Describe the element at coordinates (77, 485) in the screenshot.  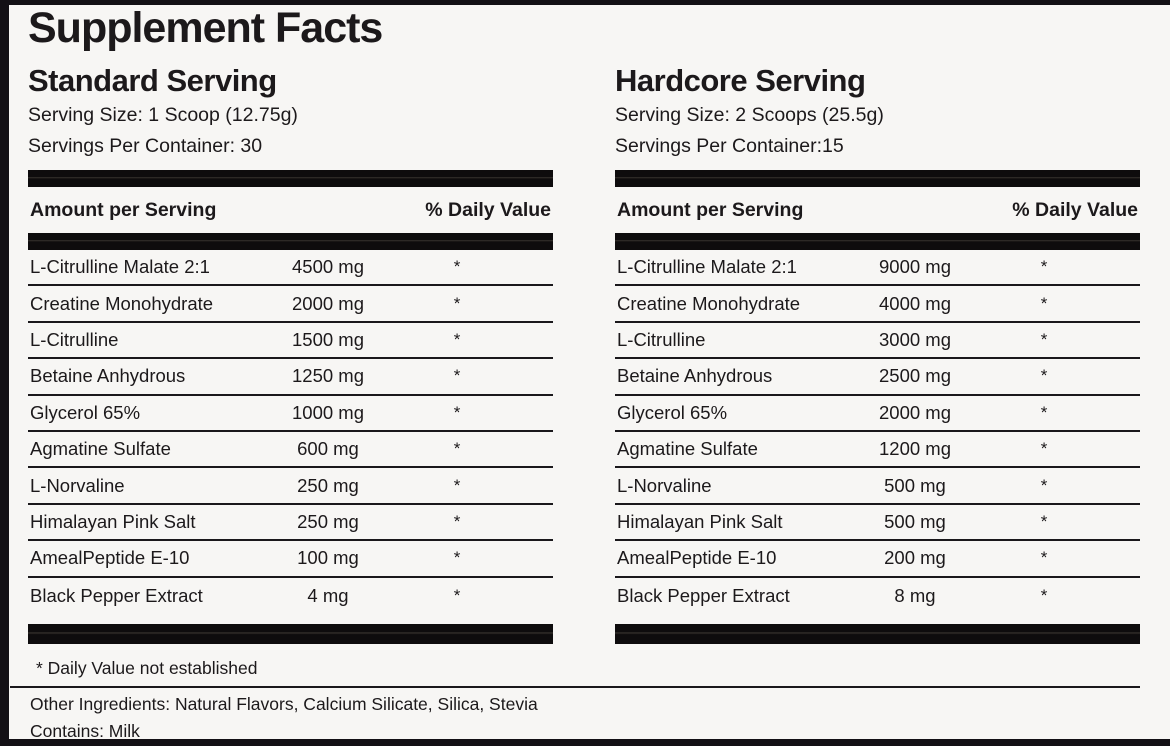
I see `ingredient-name: L-Norvaline` at that location.